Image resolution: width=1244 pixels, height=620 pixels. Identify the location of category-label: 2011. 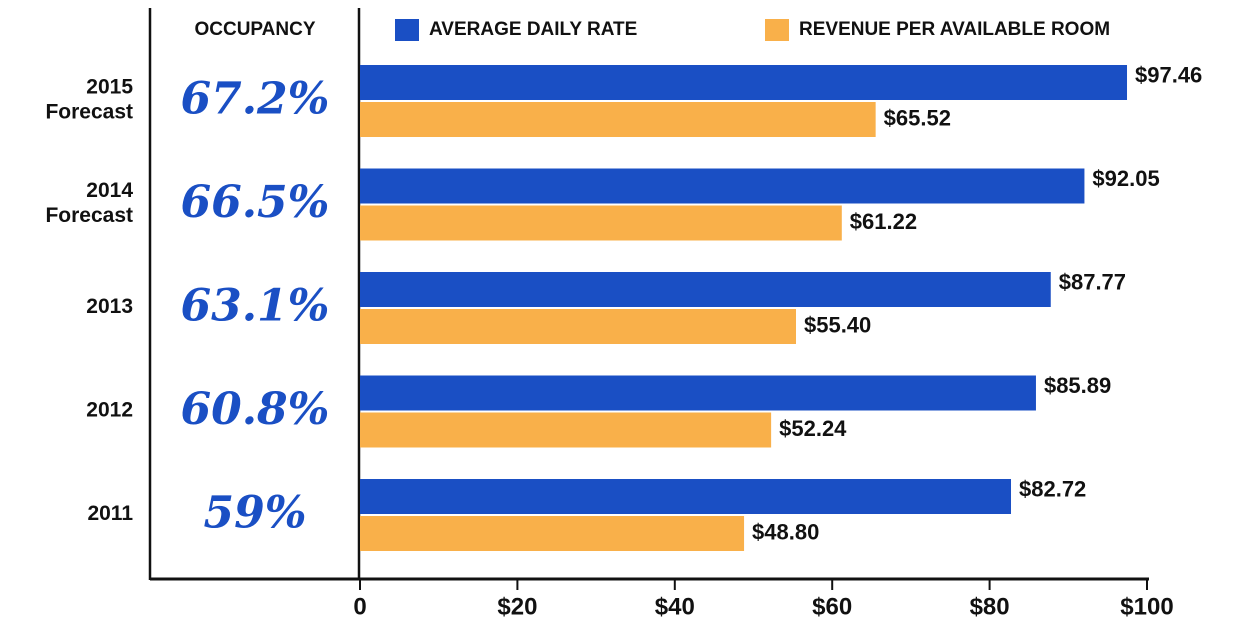
(110, 513).